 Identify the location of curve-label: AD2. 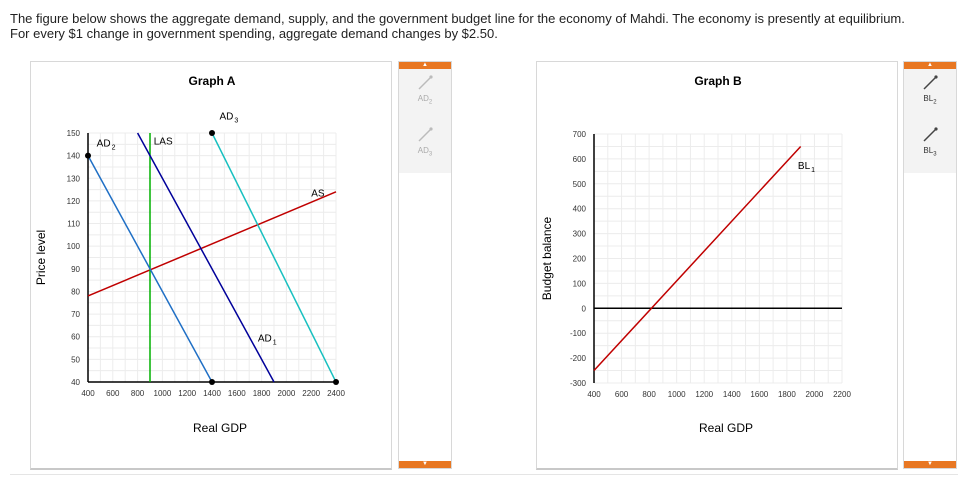
(106, 145).